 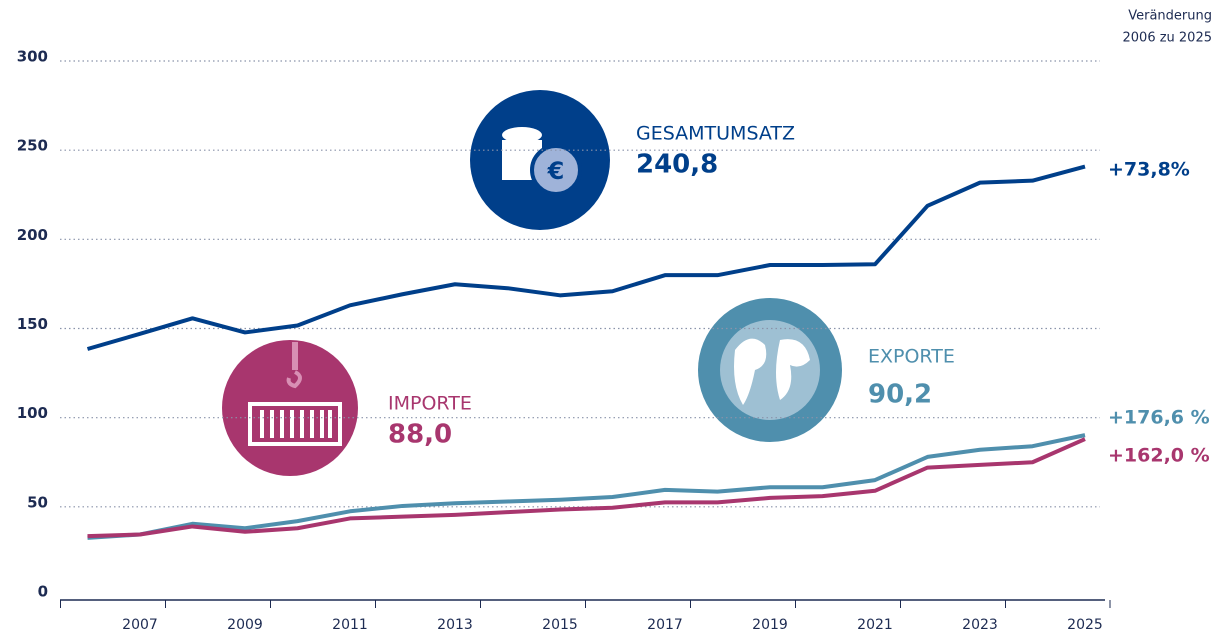 I want to click on x-tick-label: 2021, so click(x=875, y=625).